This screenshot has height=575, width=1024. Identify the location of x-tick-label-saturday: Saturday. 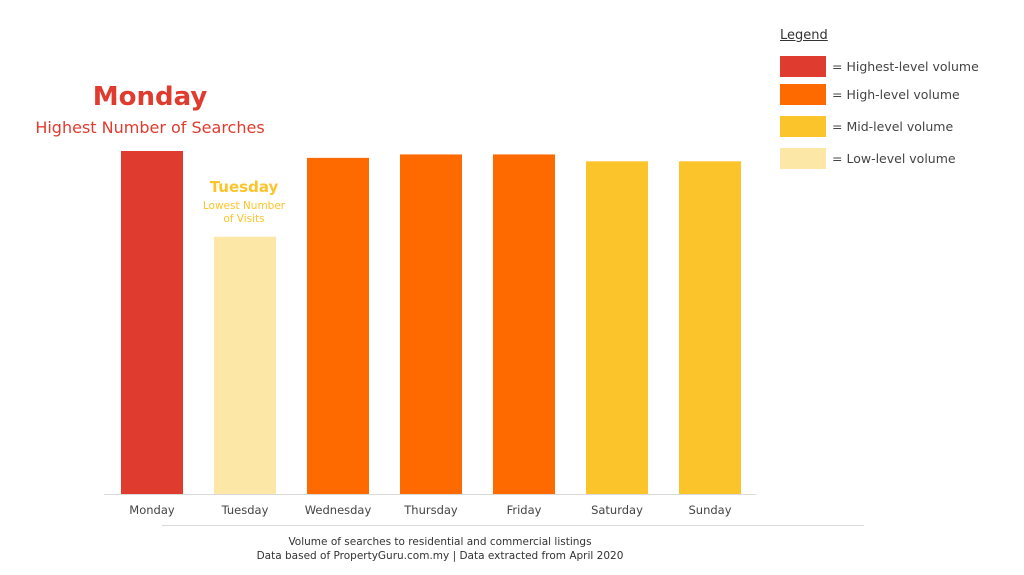
(617, 510).